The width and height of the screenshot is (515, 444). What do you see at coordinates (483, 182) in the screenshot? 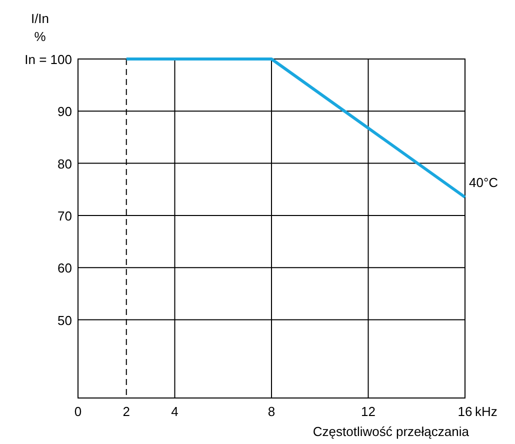
I see `series-label: 40°C` at bounding box center [483, 182].